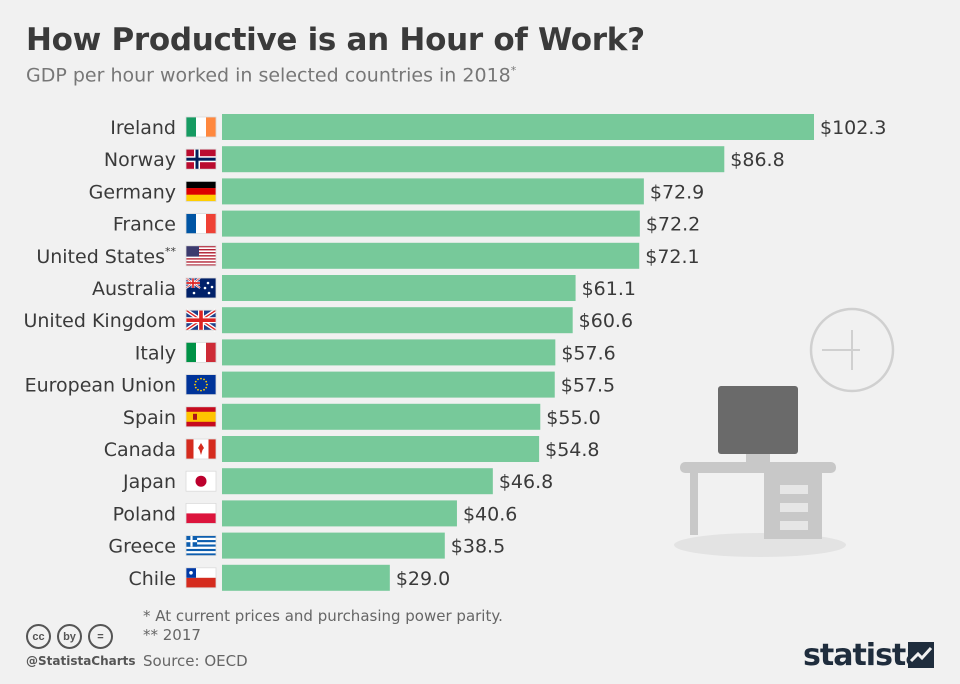  I want to click on category-label-france: France, so click(144, 225).